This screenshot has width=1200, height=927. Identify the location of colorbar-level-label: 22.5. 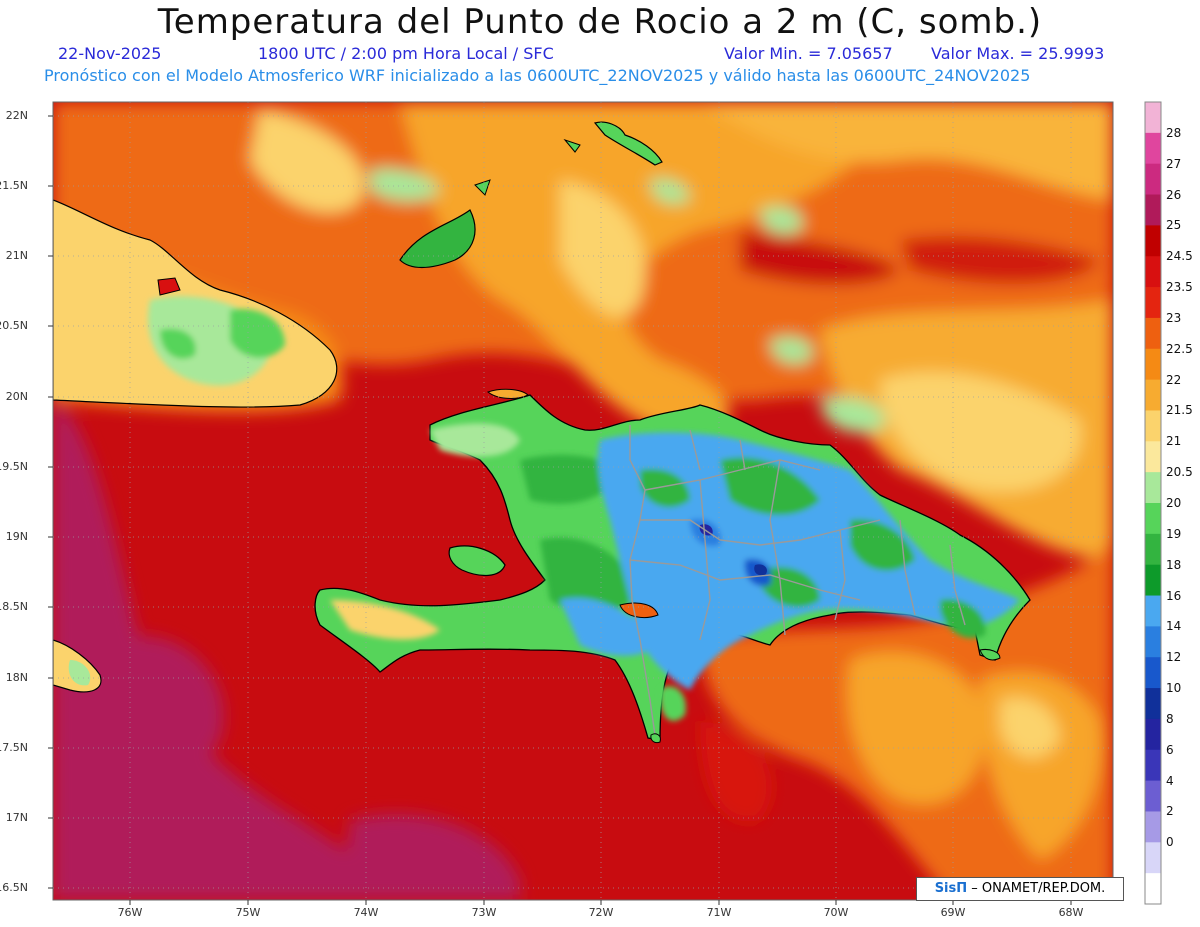
(1179, 348).